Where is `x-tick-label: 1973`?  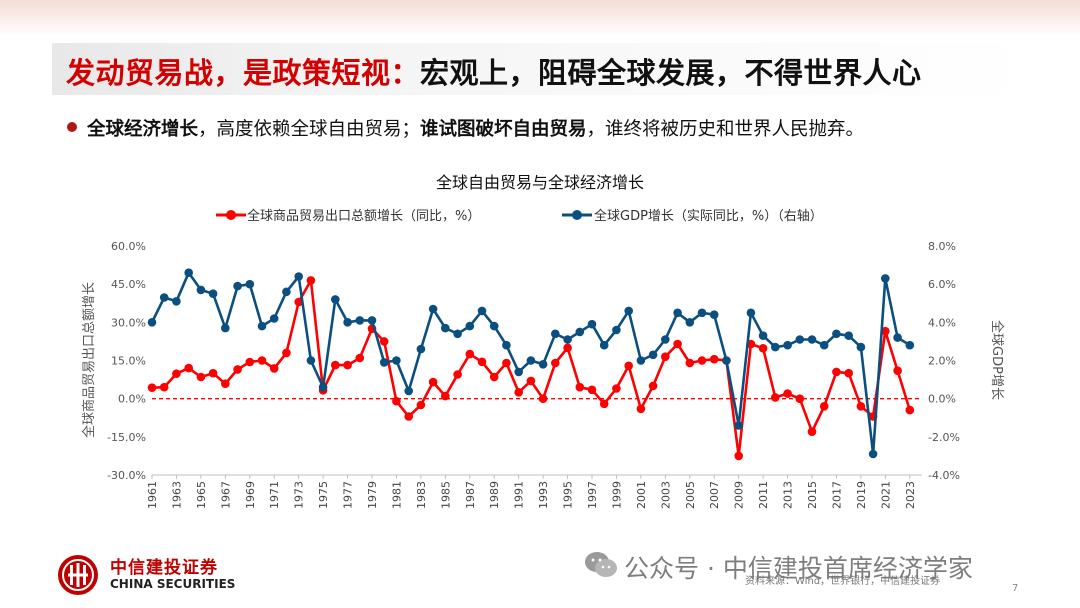
x-tick-label: 1973 is located at coordinates (299, 495).